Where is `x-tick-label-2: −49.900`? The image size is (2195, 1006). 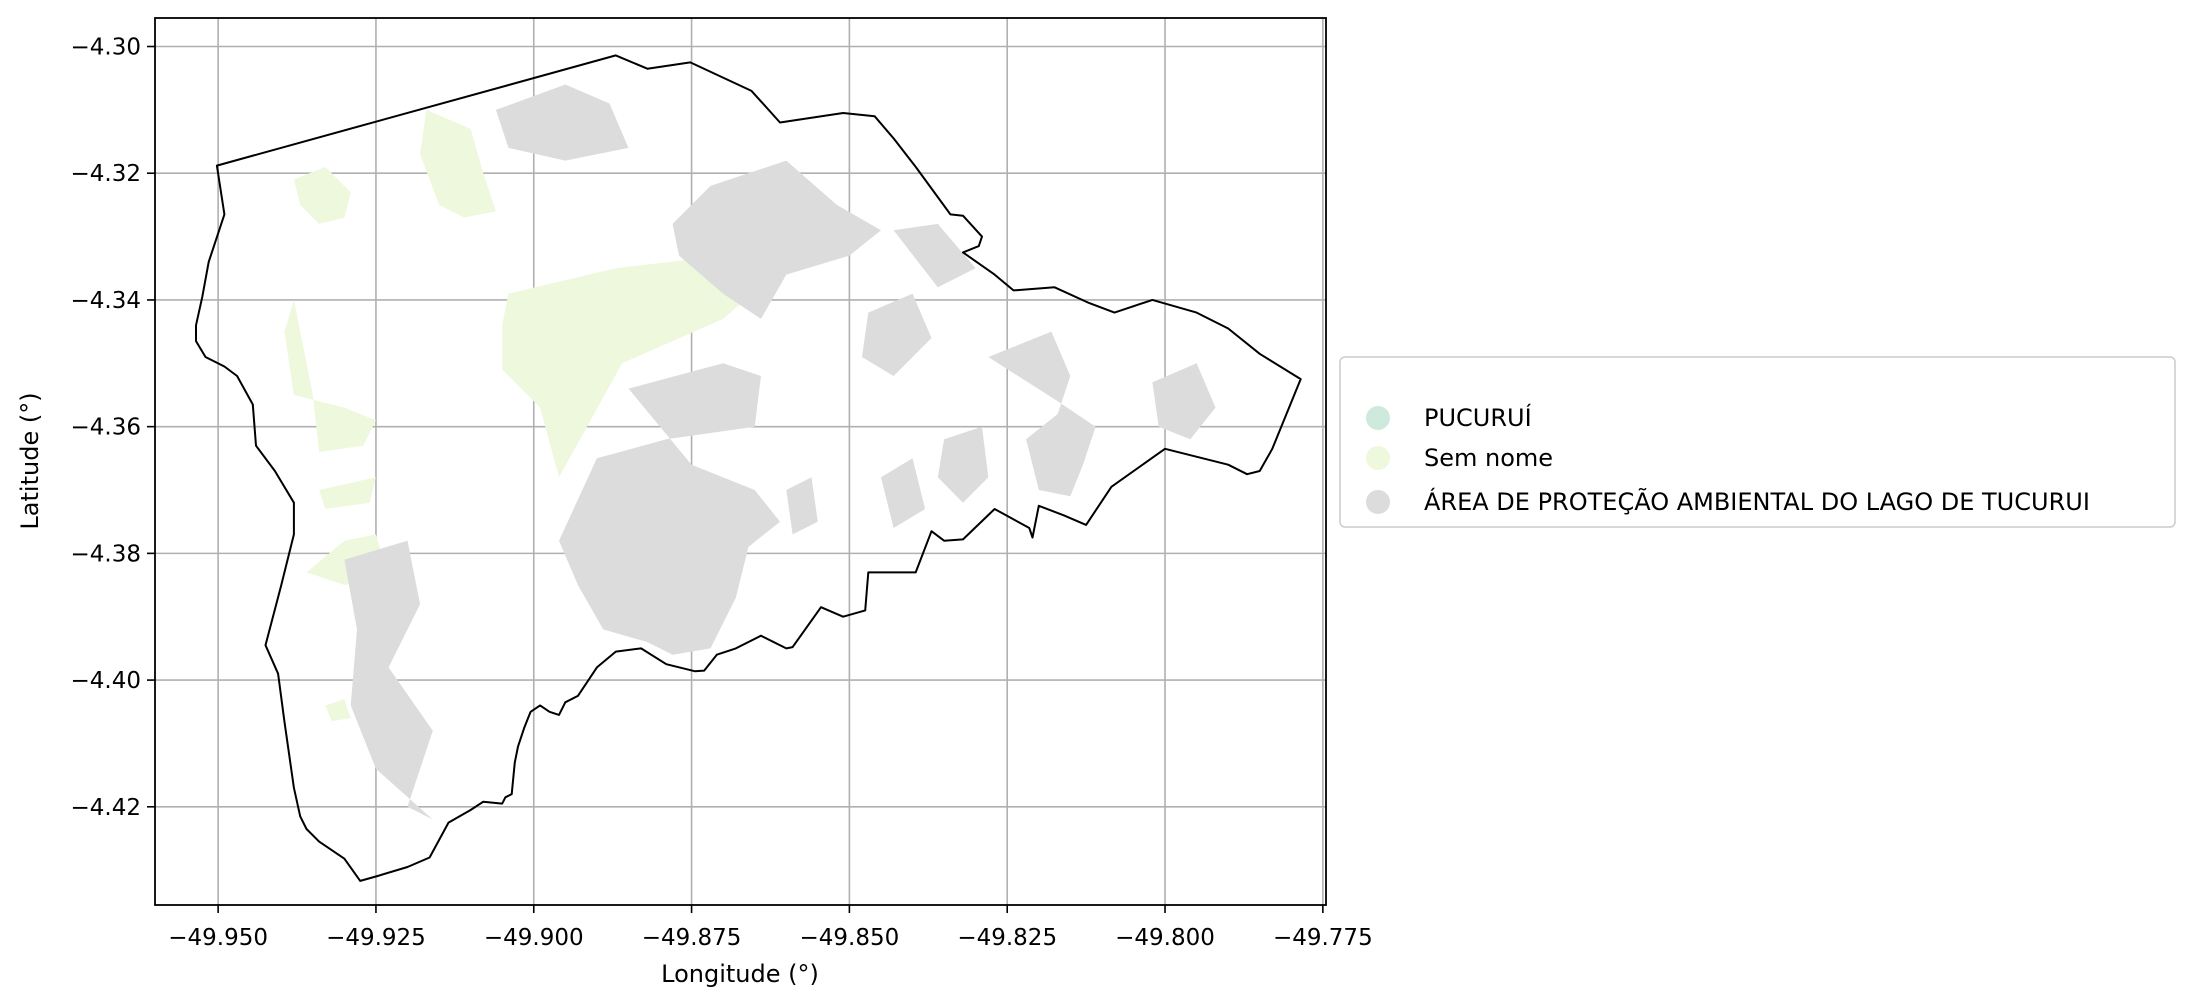
x-tick-label-2: −49.900 is located at coordinates (534, 938).